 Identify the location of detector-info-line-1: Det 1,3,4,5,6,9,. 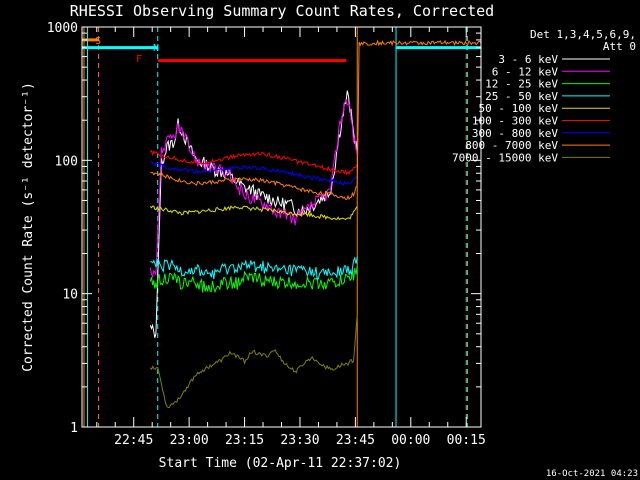
(583, 34).